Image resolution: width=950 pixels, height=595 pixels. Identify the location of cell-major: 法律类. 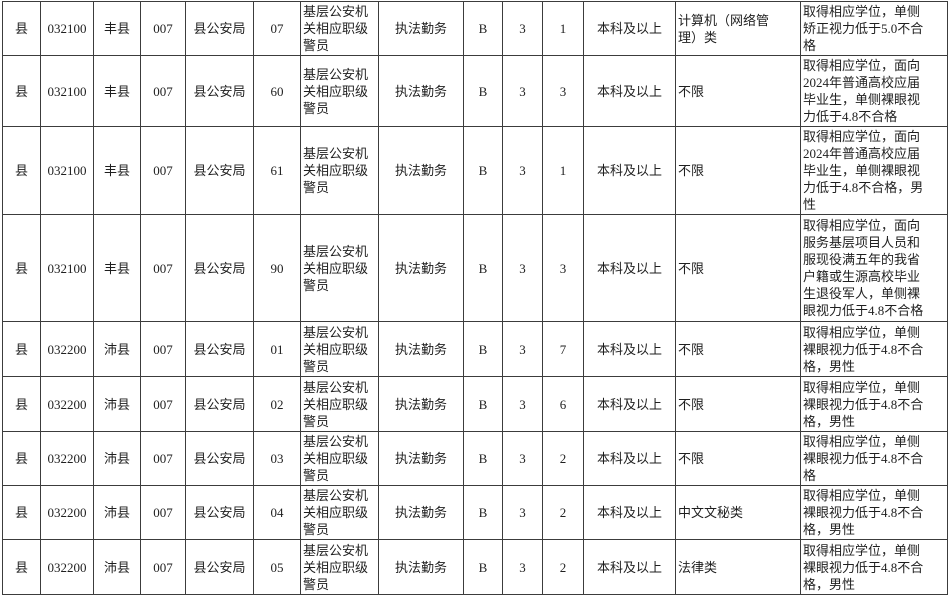
(738, 567).